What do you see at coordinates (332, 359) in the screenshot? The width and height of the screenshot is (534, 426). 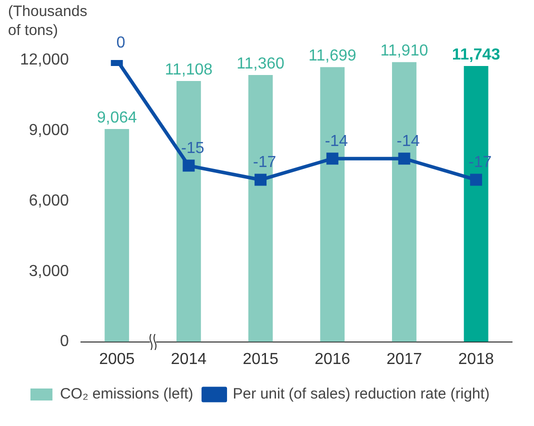 I see `x-tick-label: 2016` at bounding box center [332, 359].